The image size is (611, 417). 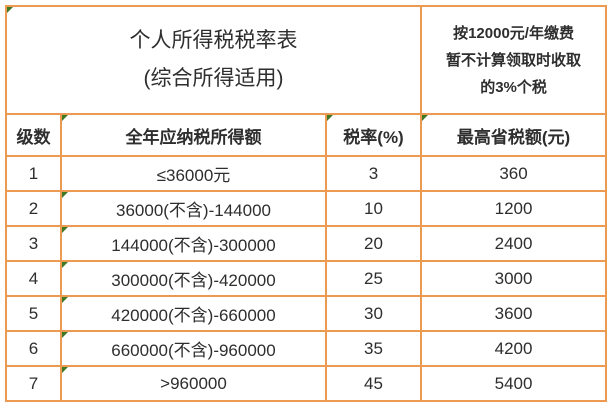 What do you see at coordinates (193, 173) in the screenshot?
I see `income-cell: ≤36000元` at bounding box center [193, 173].